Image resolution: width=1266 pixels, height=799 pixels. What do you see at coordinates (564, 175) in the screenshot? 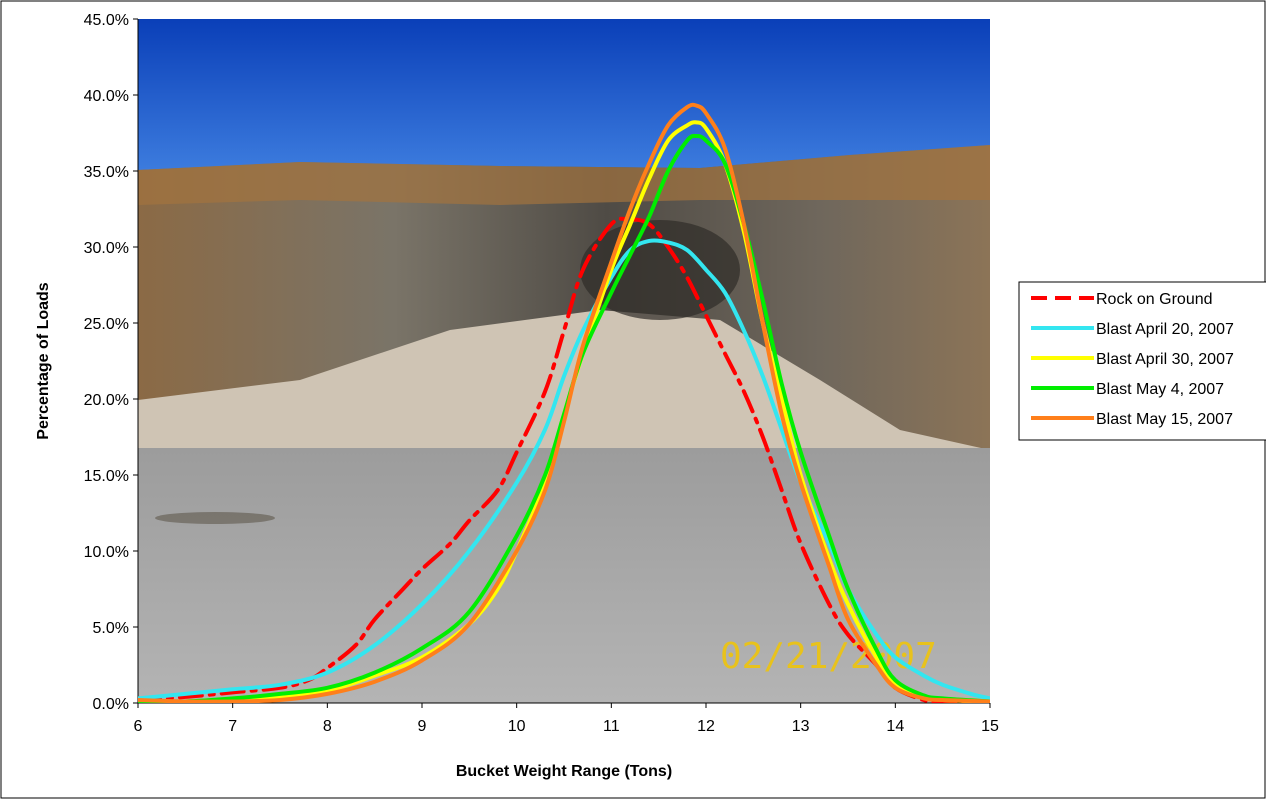
I see `dirt-layer` at bounding box center [564, 175].